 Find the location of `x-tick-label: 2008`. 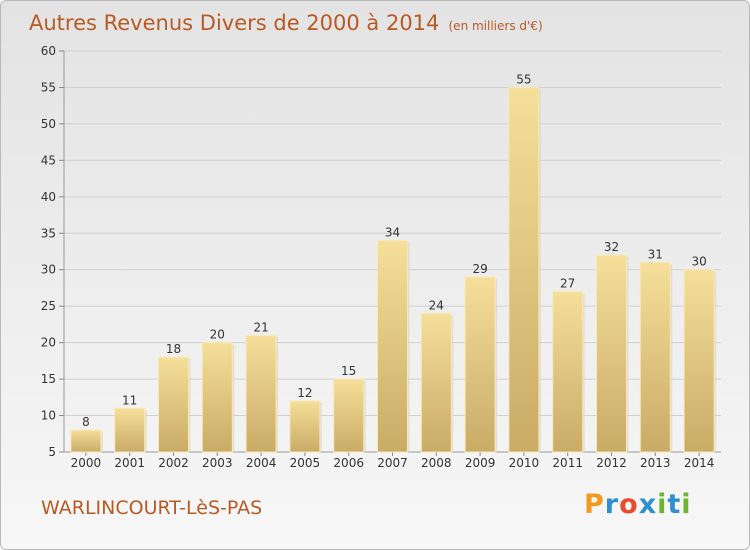

x-tick-label: 2008 is located at coordinates (436, 463).